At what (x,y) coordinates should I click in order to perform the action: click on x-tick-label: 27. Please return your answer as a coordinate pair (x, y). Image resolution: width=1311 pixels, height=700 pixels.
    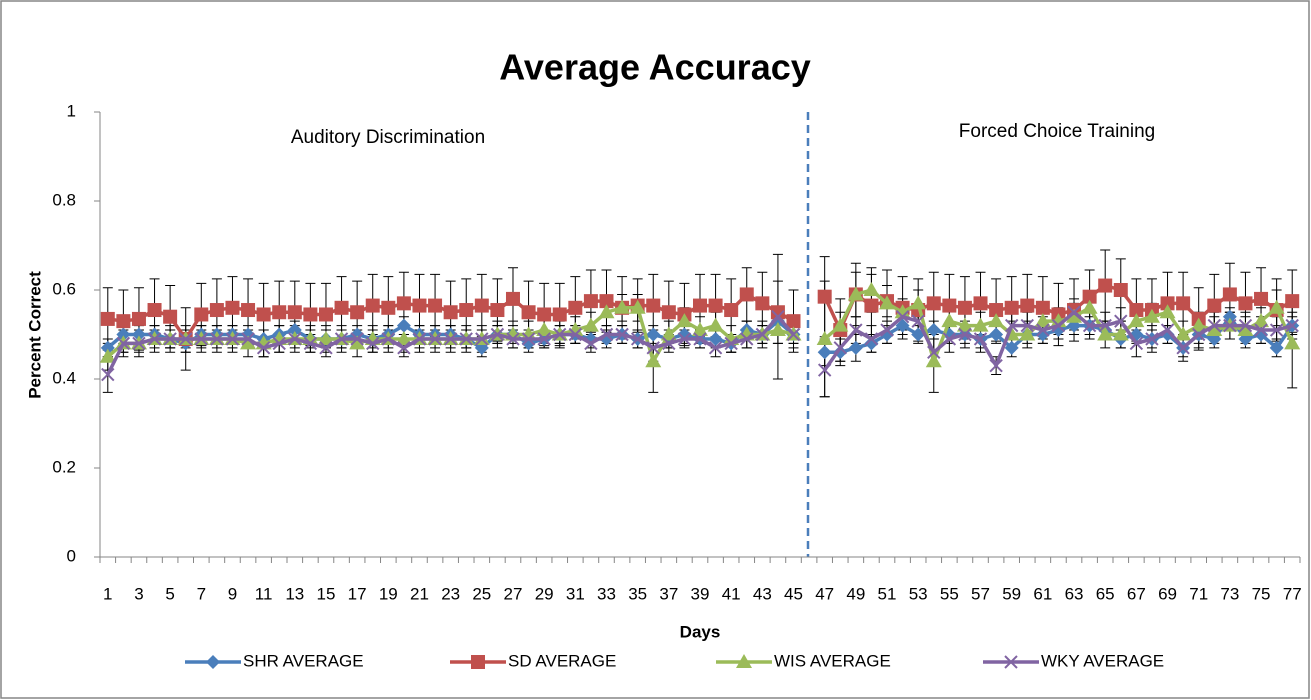
    Looking at the image, I should click on (513, 593).